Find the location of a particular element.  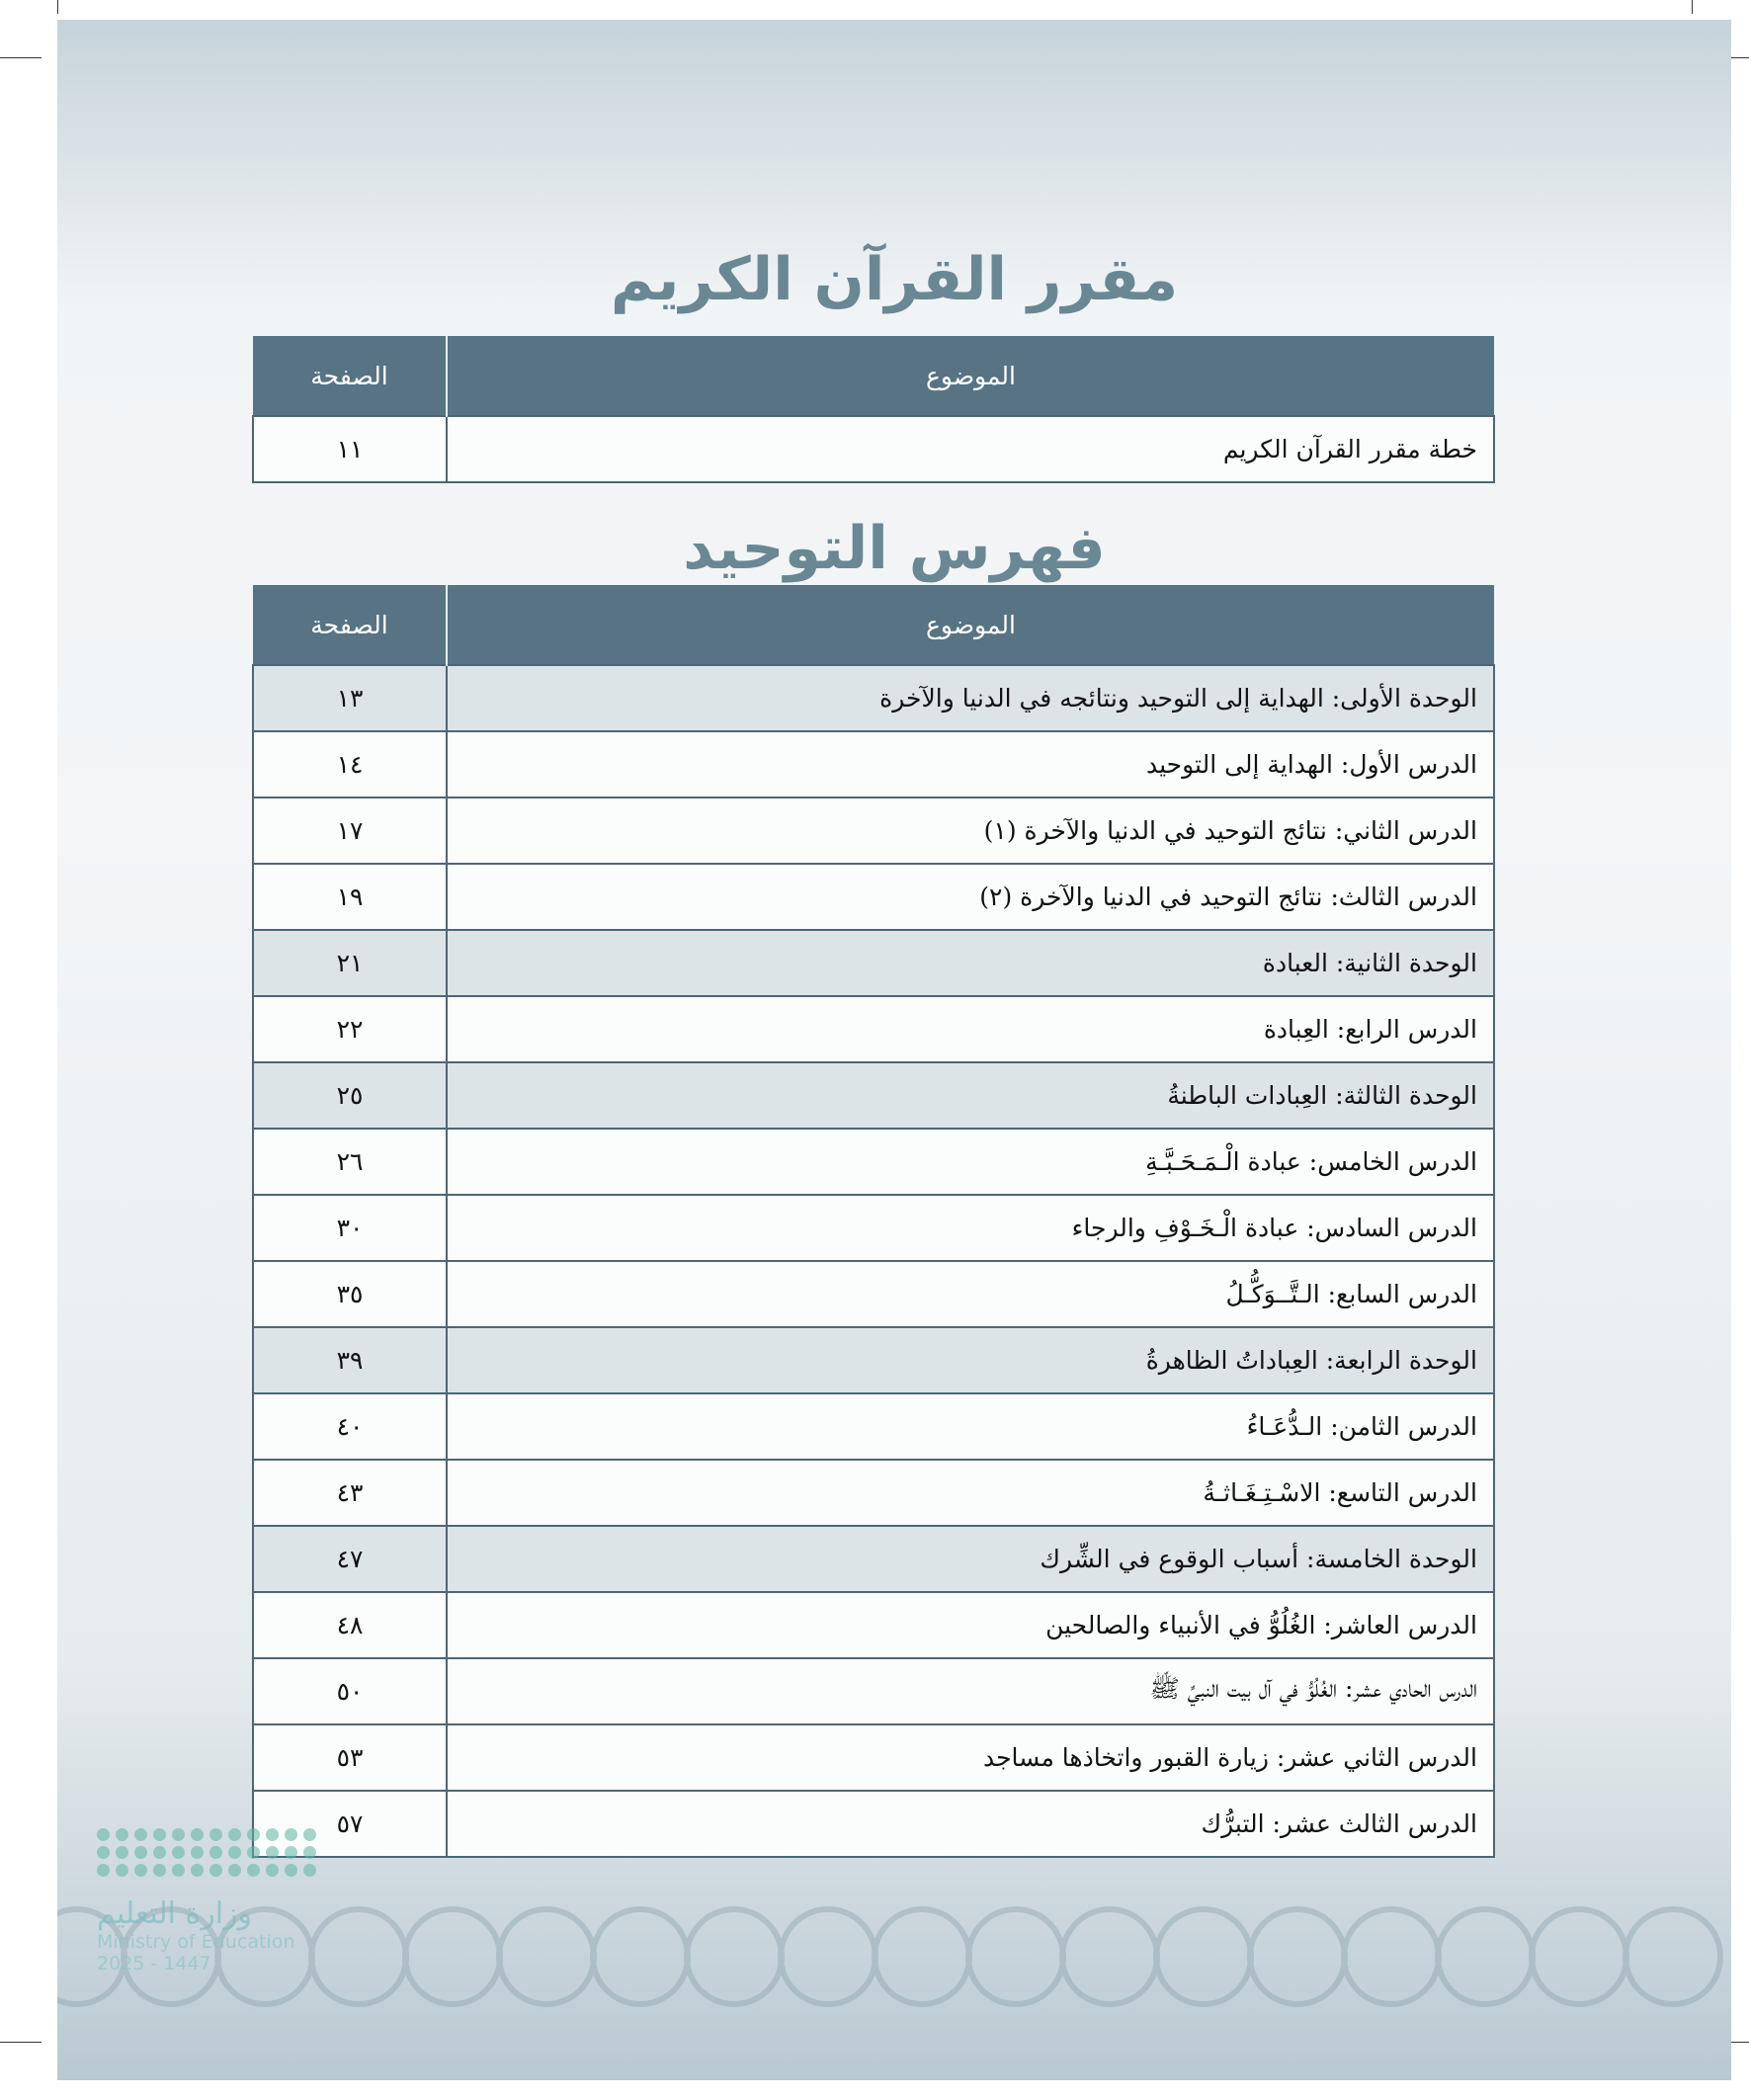

page-number-cell: ٢٢ is located at coordinates (350, 1029).